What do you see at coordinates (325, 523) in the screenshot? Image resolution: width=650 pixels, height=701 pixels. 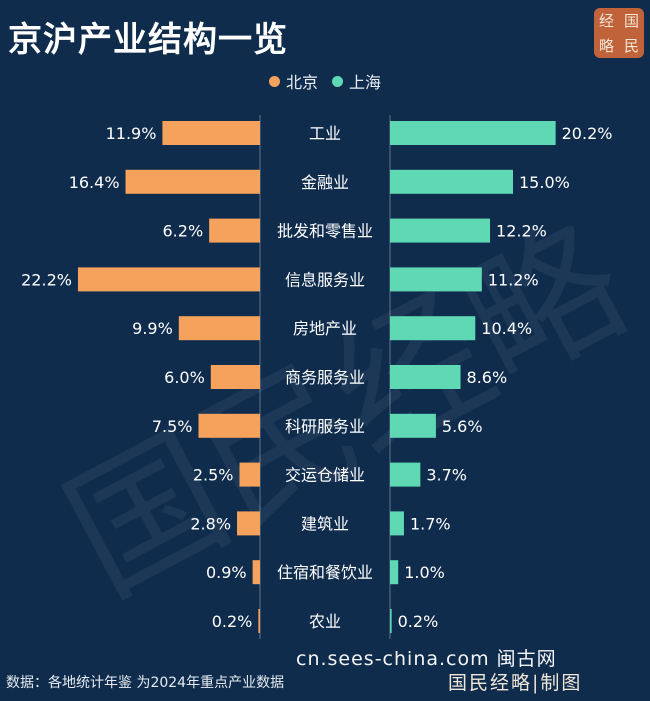 I see `category-label: 建筑业` at bounding box center [325, 523].